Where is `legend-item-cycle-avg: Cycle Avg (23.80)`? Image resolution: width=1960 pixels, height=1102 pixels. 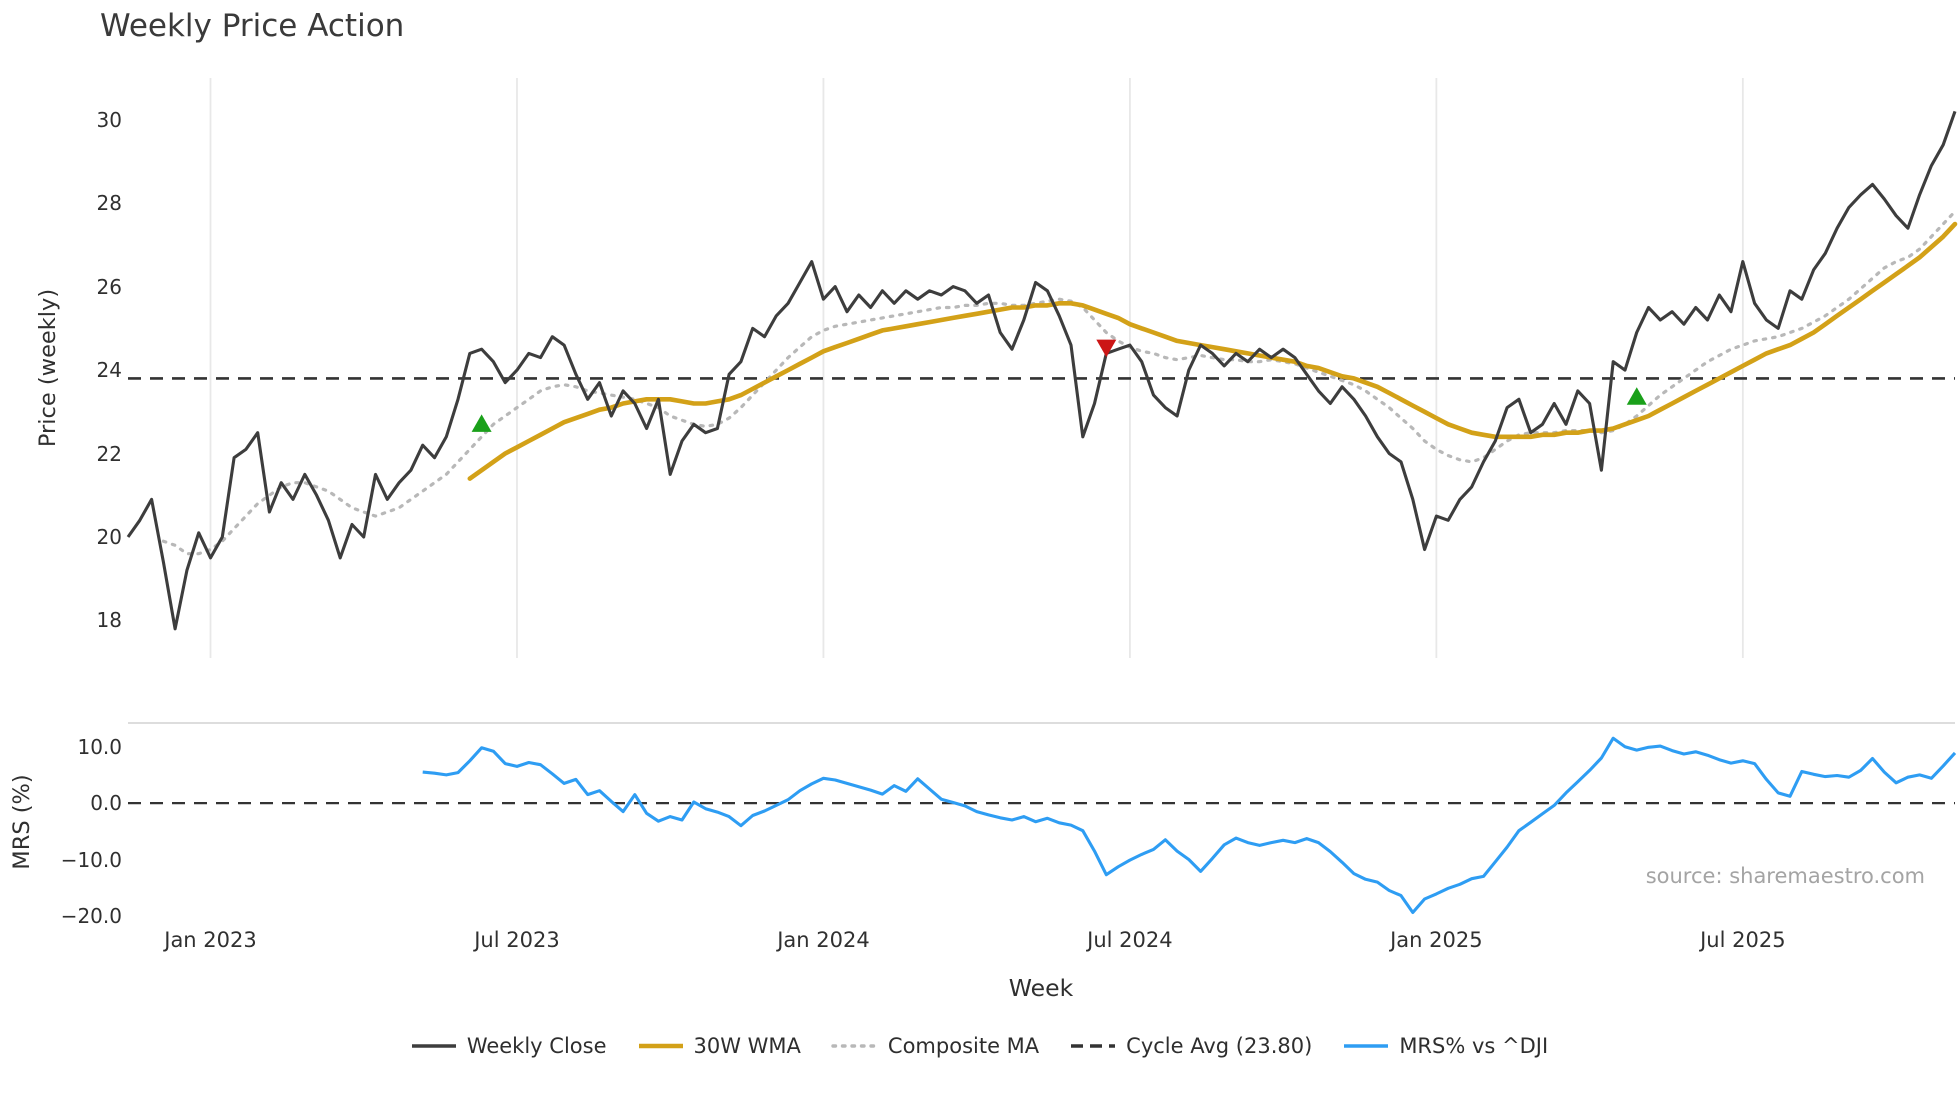 legend-item-cycle-avg: Cycle Avg (23.80) is located at coordinates (1191, 1046).